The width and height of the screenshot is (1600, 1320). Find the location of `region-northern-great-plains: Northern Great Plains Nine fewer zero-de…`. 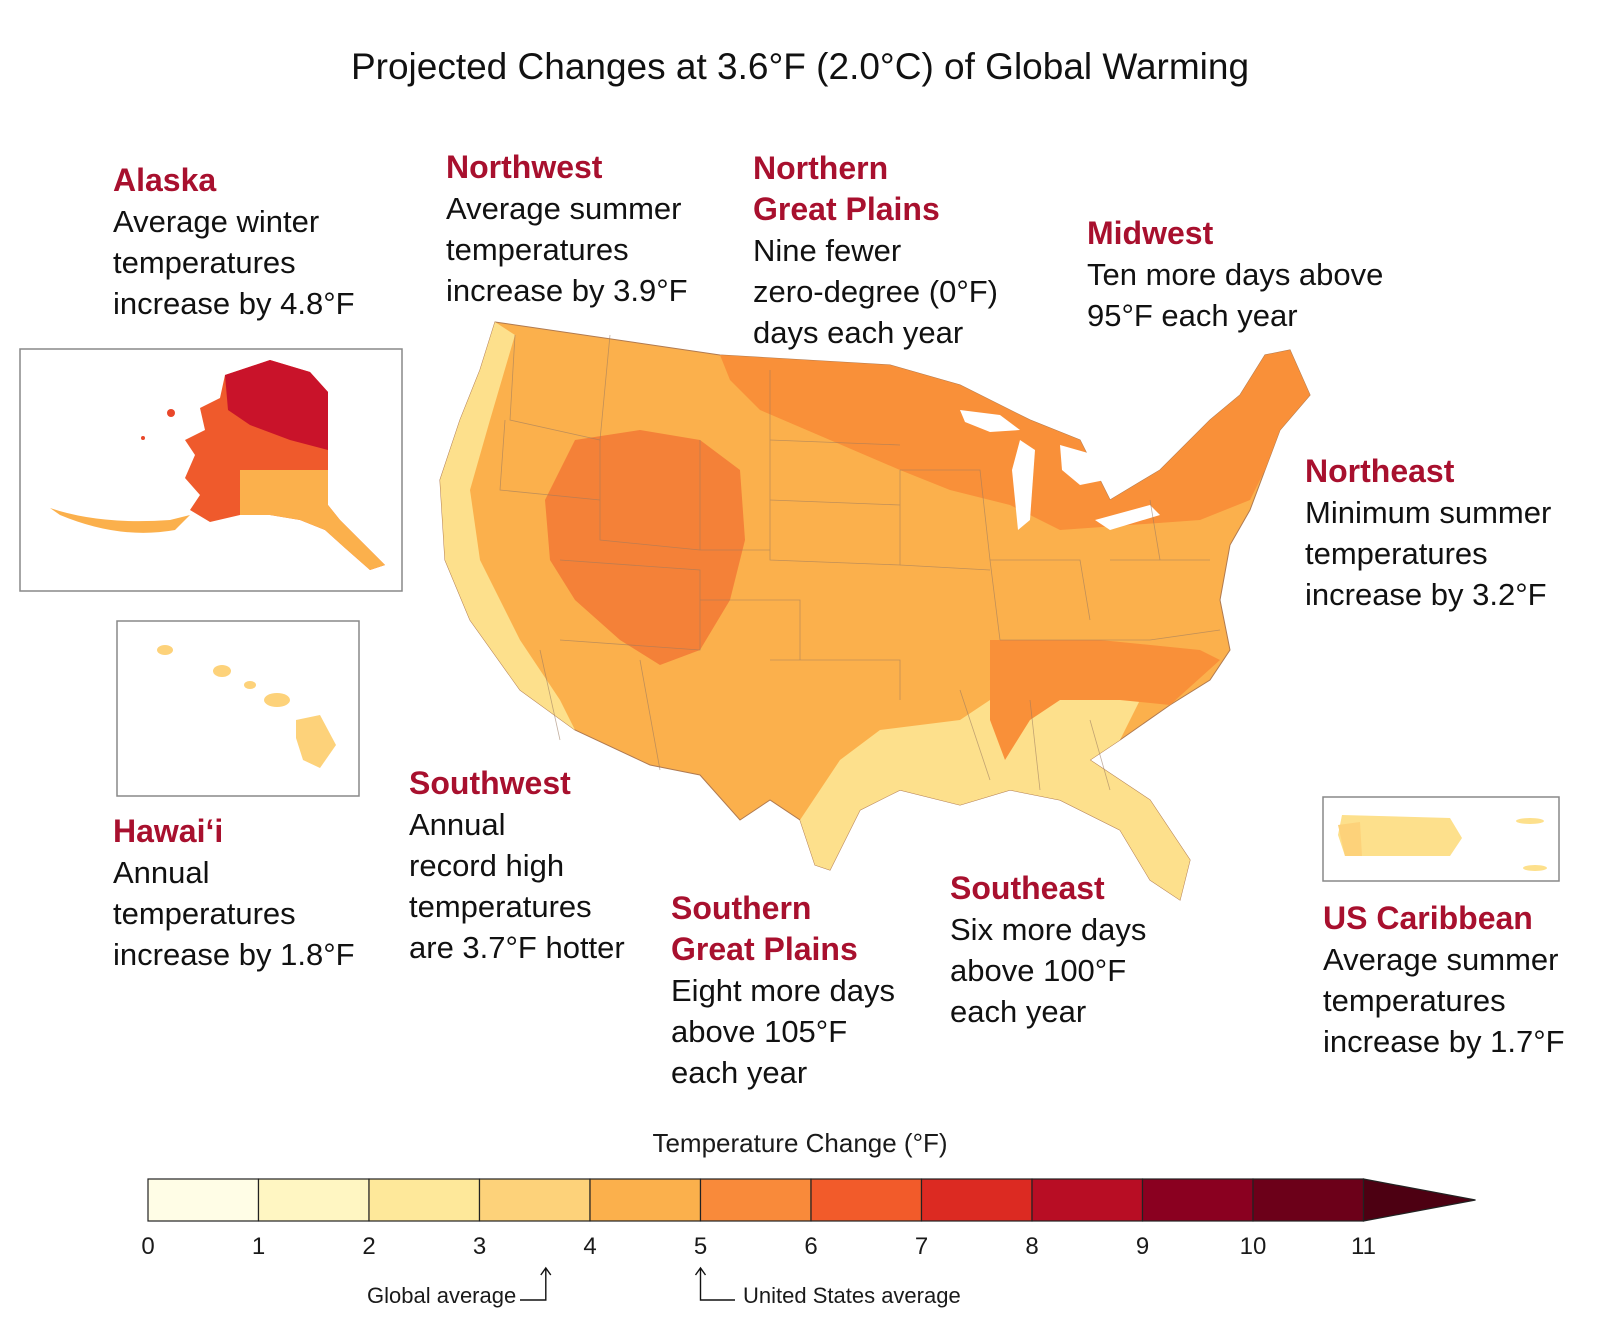

region-northern-great-plains: Northern Great Plains Nine fewer zero-de… is located at coordinates (875, 250).